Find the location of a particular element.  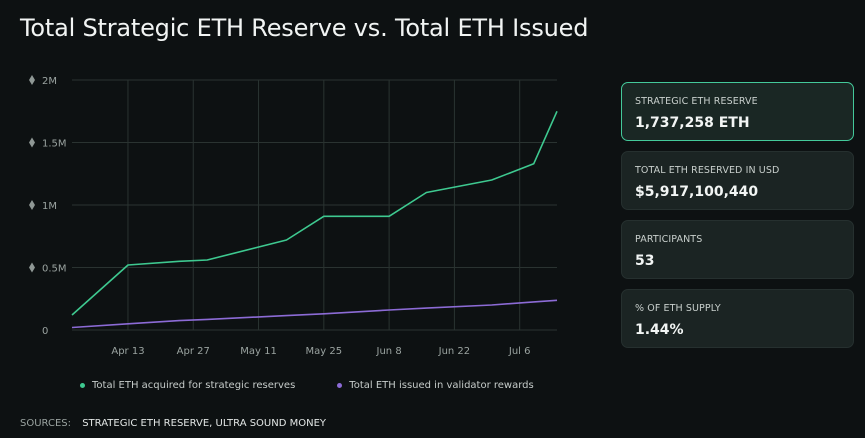

legend-dot-issued is located at coordinates (340, 385).